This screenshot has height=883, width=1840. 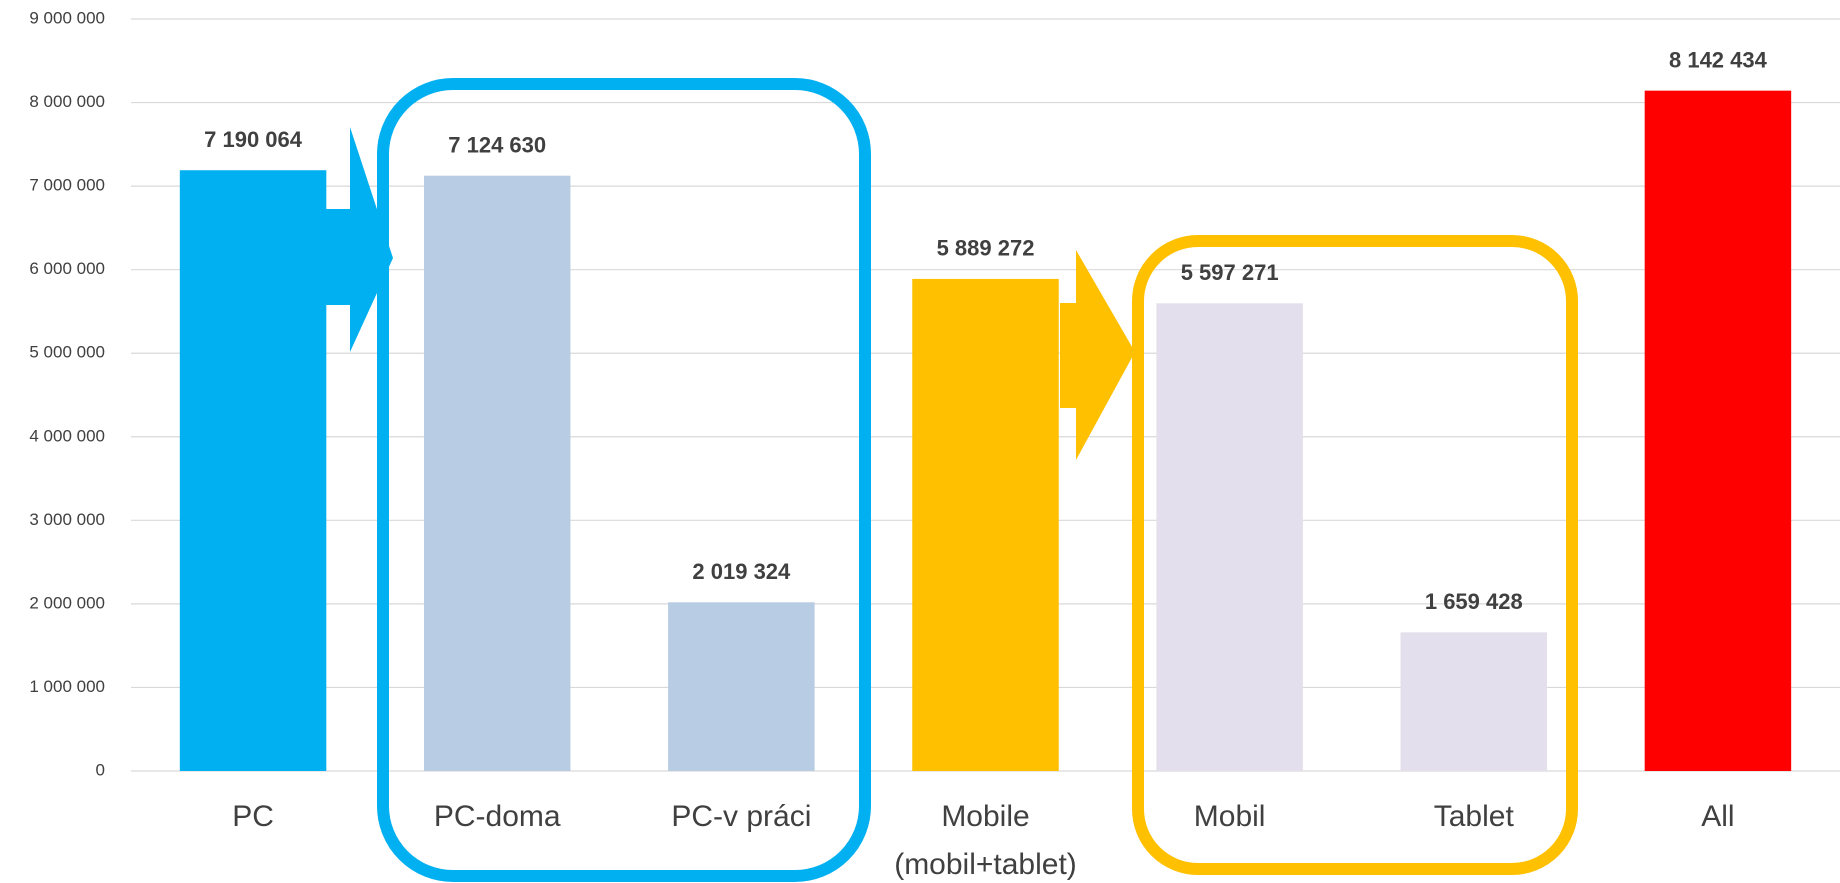 What do you see at coordinates (67, 352) in the screenshot?
I see `y-tick-label: 5 000 000` at bounding box center [67, 352].